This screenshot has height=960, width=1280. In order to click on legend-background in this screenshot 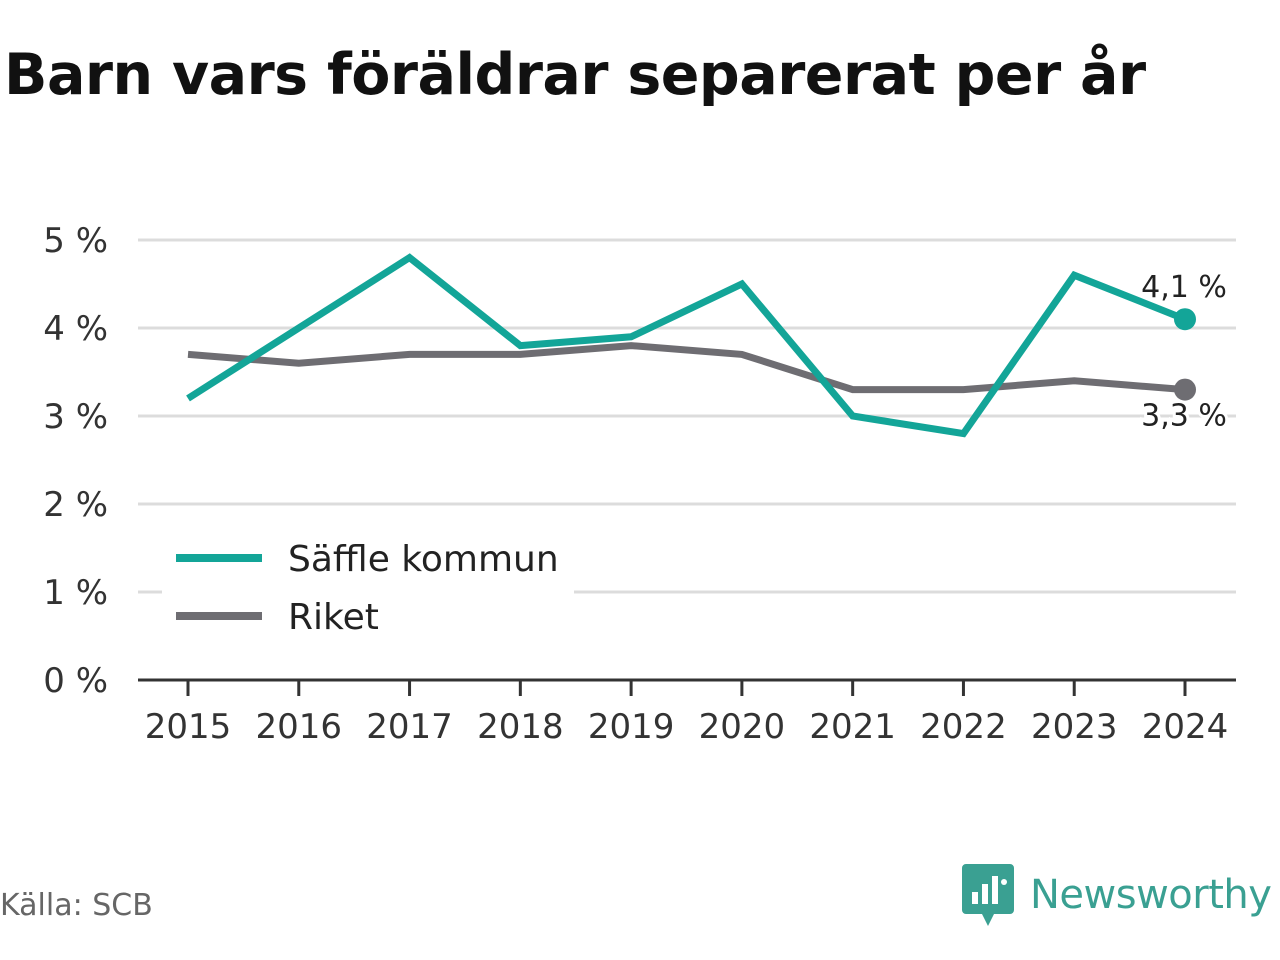, I will do `click(368, 587)`.